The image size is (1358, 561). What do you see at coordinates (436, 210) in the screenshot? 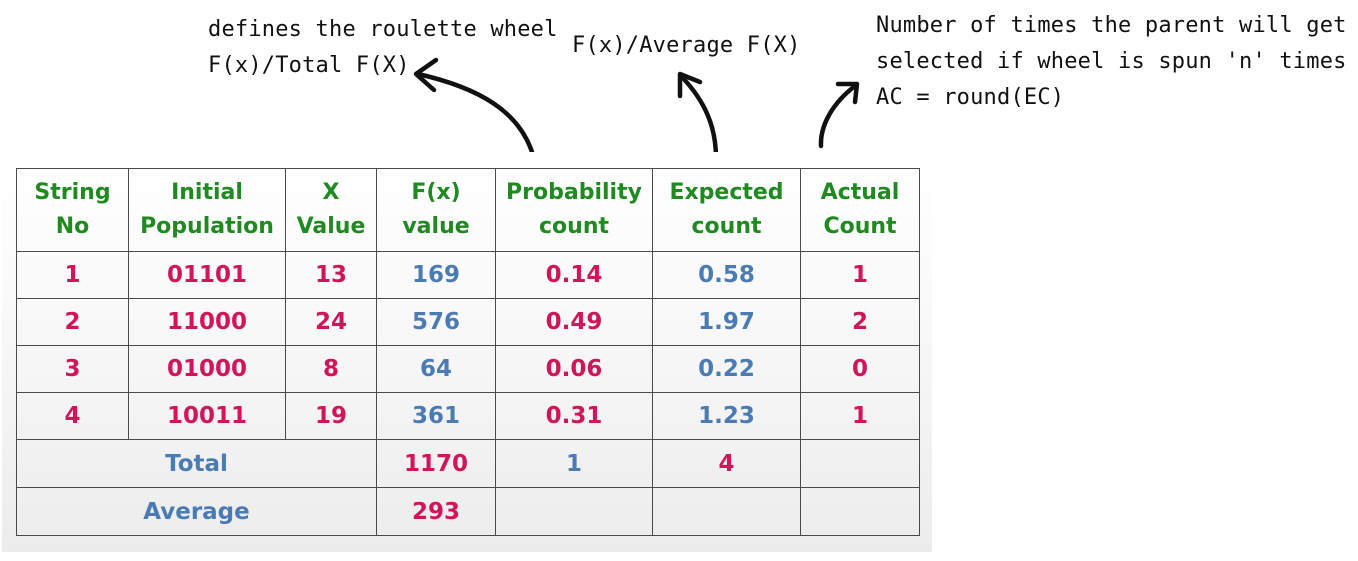
I see `header-fx-value: F(x) value` at bounding box center [436, 210].